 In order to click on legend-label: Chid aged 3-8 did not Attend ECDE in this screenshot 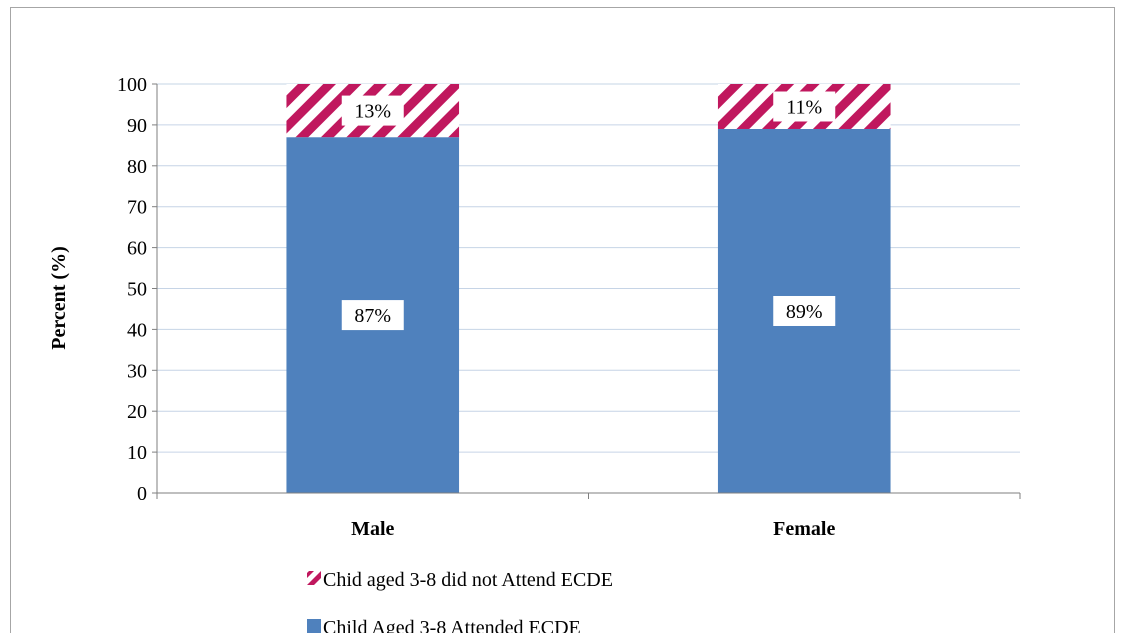, I will do `click(468, 580)`.